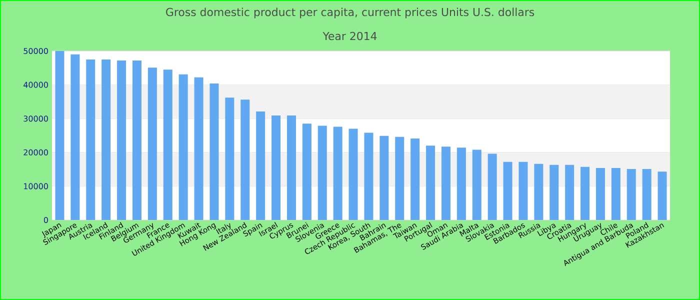 The height and width of the screenshot is (300, 700). Describe the element at coordinates (349, 36) in the screenshot. I see `chart-subtitle: Year 2014` at that location.